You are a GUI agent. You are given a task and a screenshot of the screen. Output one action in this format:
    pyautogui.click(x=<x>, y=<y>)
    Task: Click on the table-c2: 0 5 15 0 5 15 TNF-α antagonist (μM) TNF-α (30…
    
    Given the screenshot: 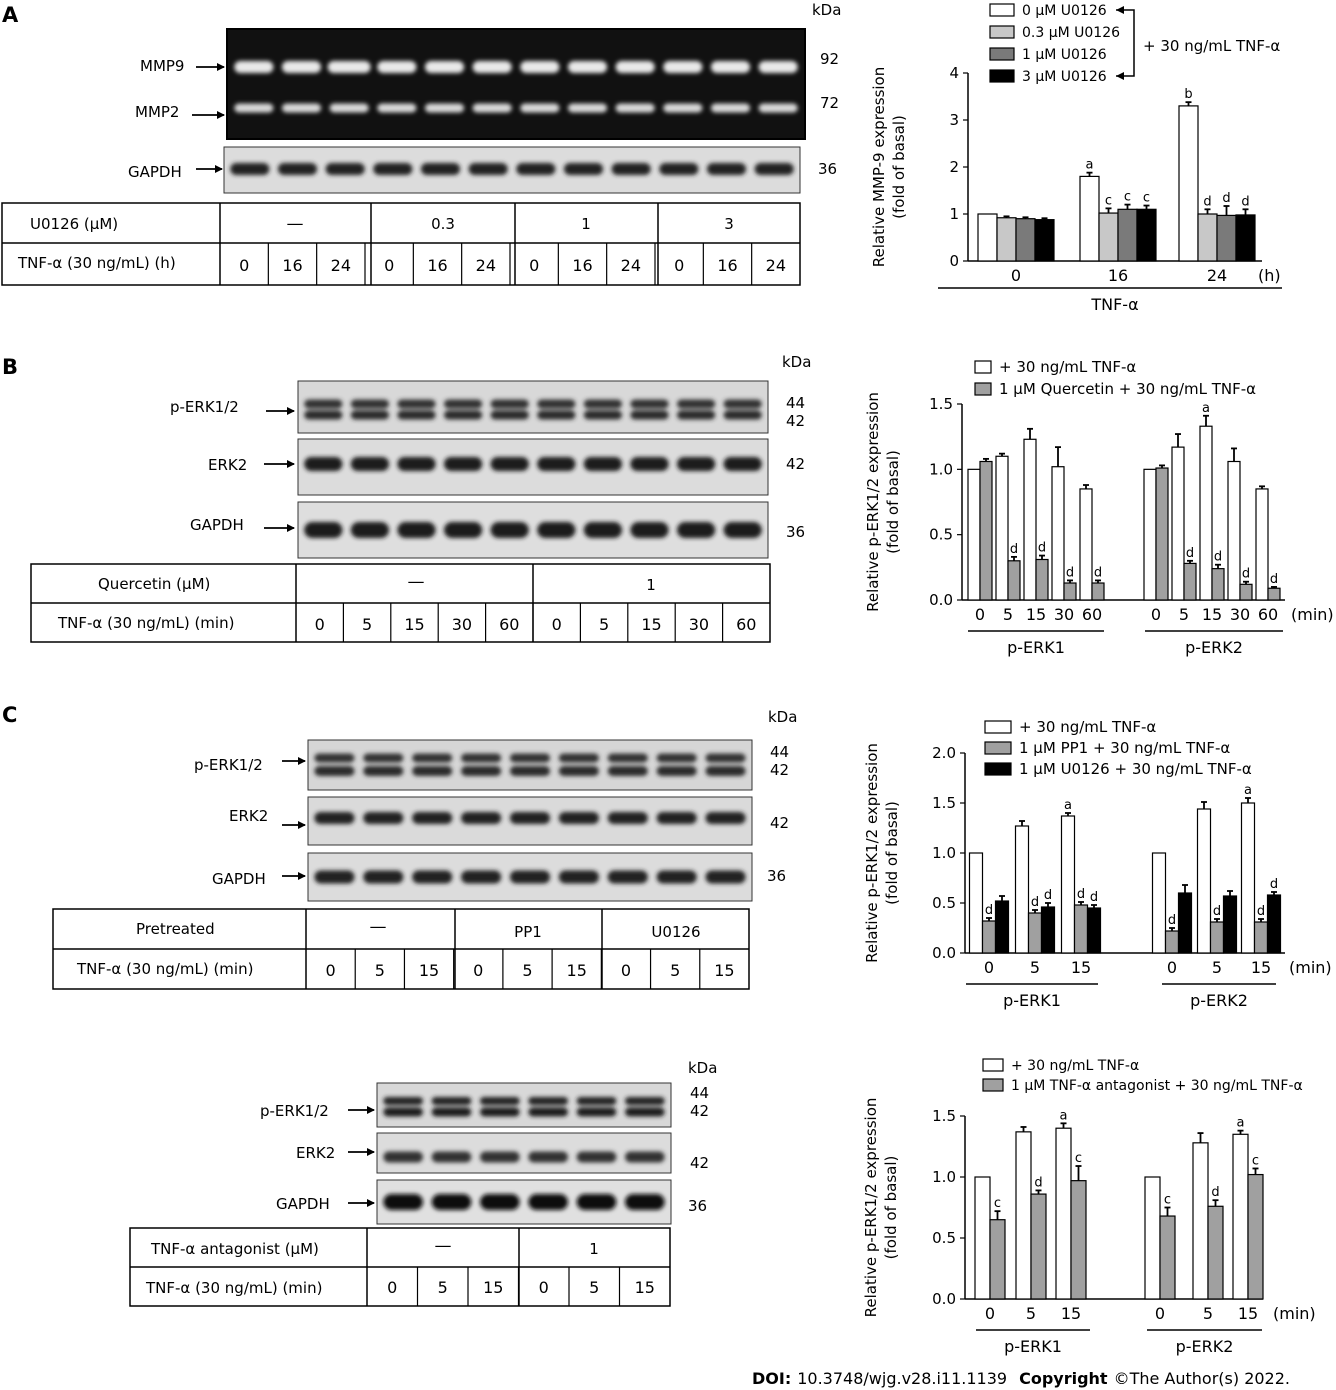 What is the action you would take?
    pyautogui.click(x=400, y=1267)
    